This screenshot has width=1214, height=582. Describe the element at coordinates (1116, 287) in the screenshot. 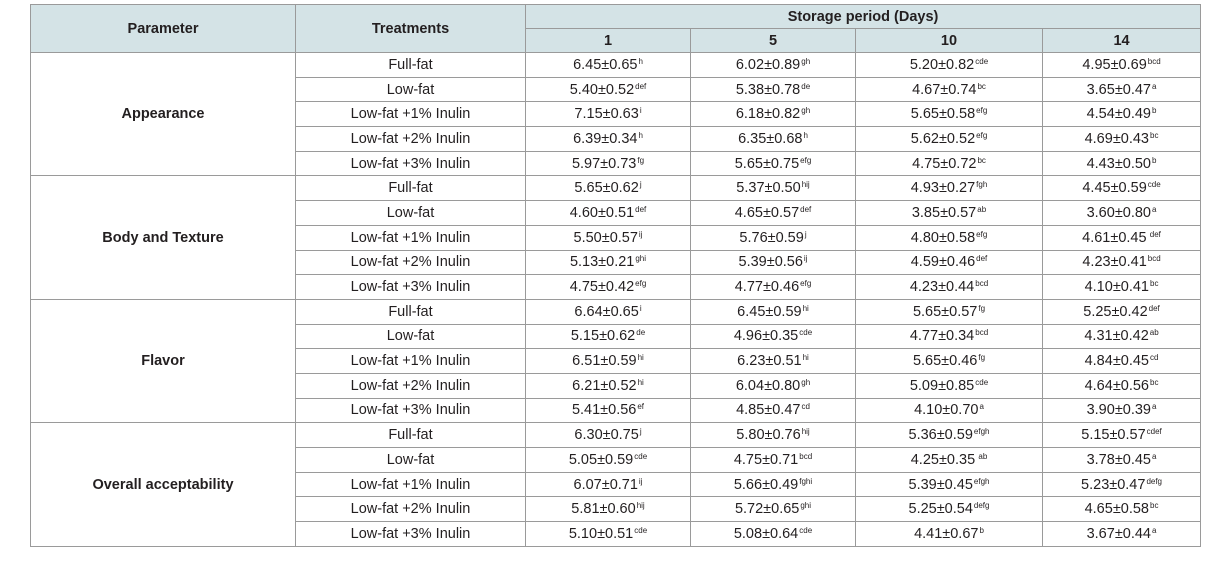

I see `mean-sd-value: 4.10±0.41` at that location.